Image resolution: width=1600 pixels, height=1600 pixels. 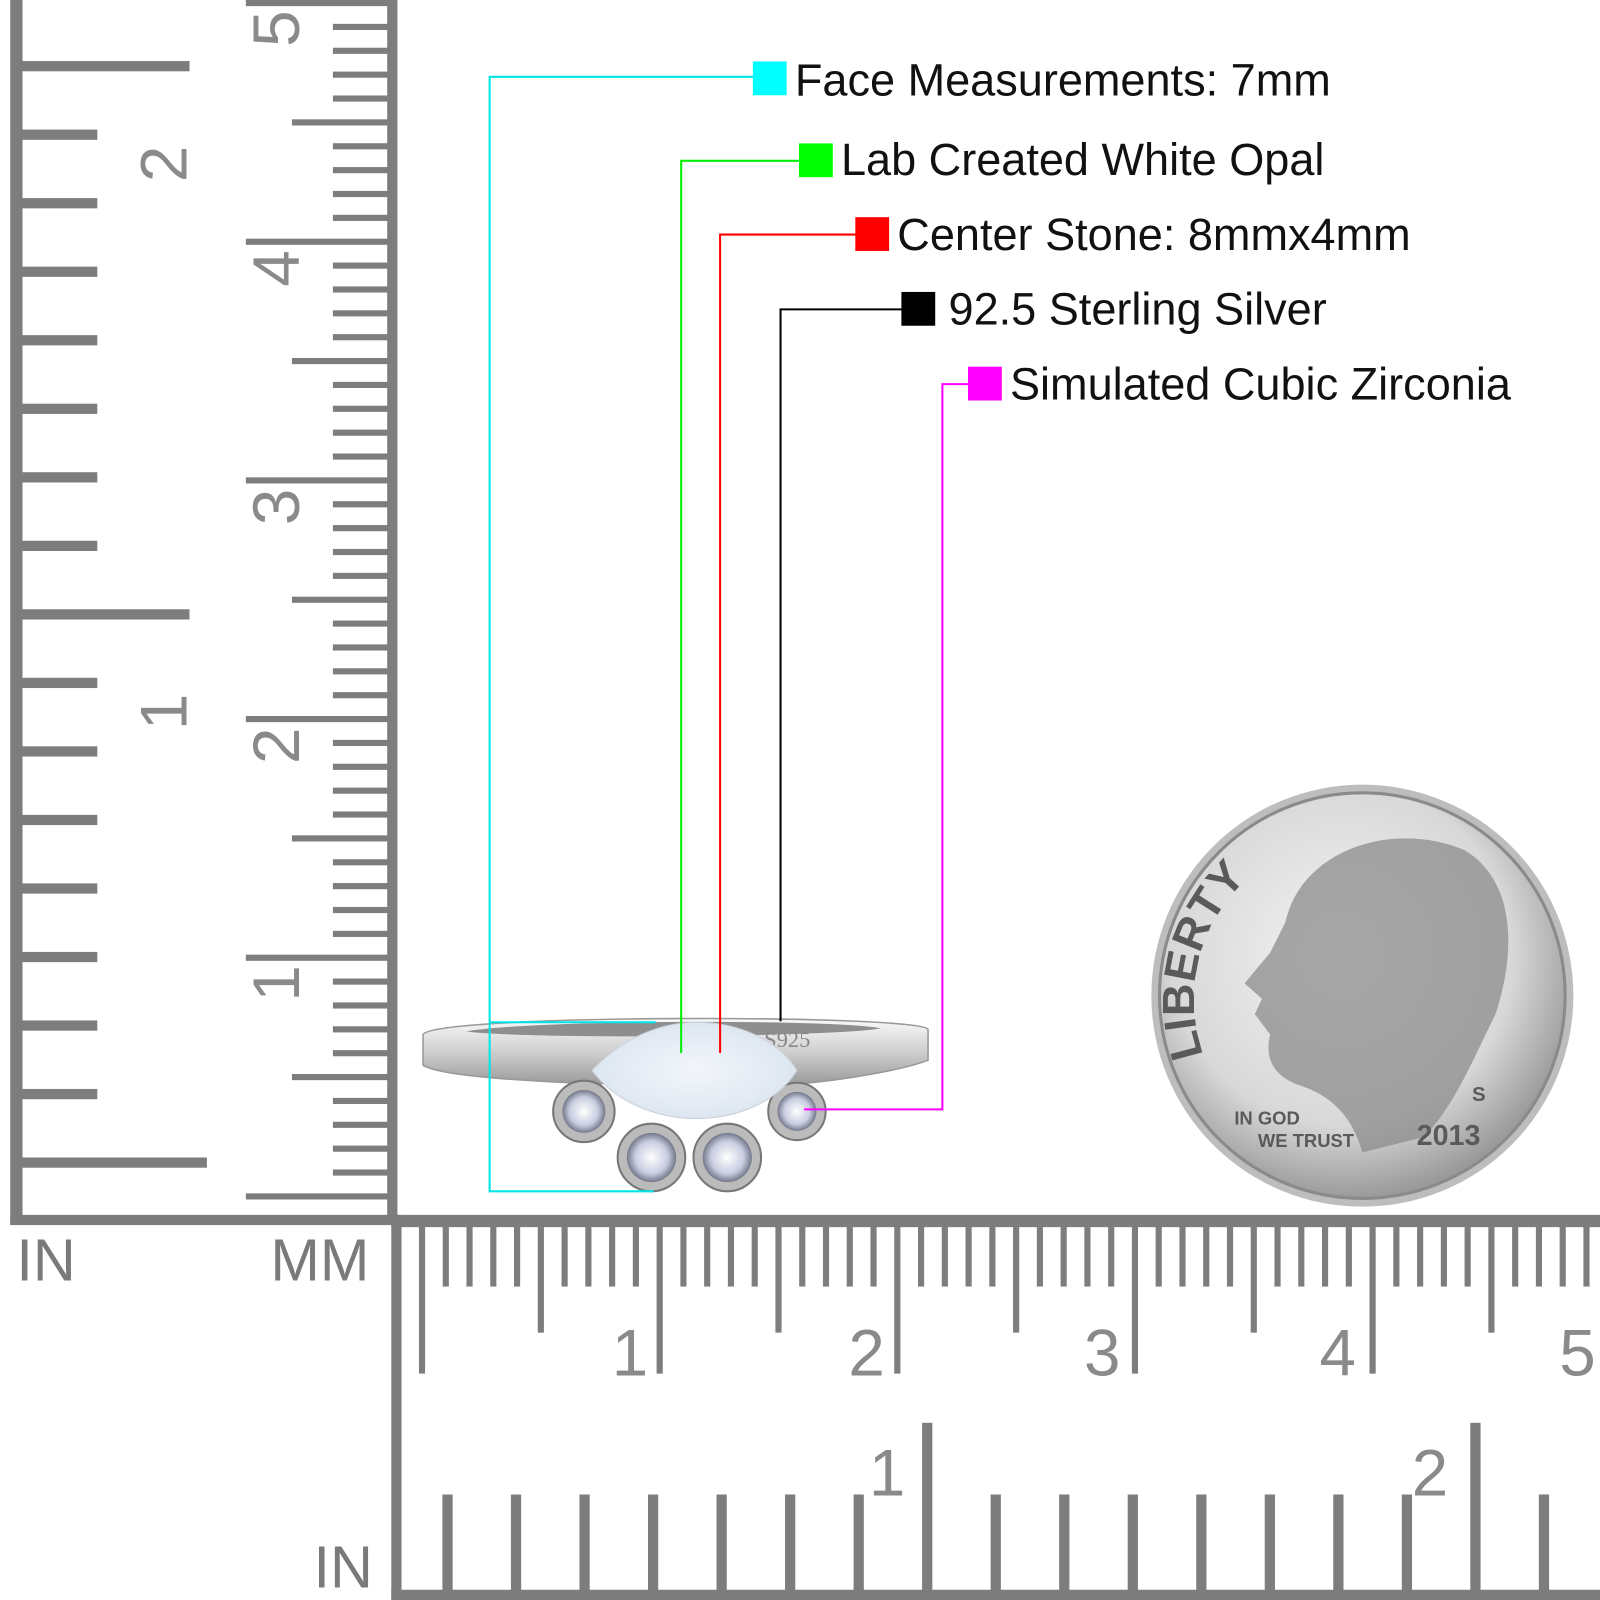 What do you see at coordinates (319, 1259) in the screenshot?
I see `mm-unit-label: MM` at bounding box center [319, 1259].